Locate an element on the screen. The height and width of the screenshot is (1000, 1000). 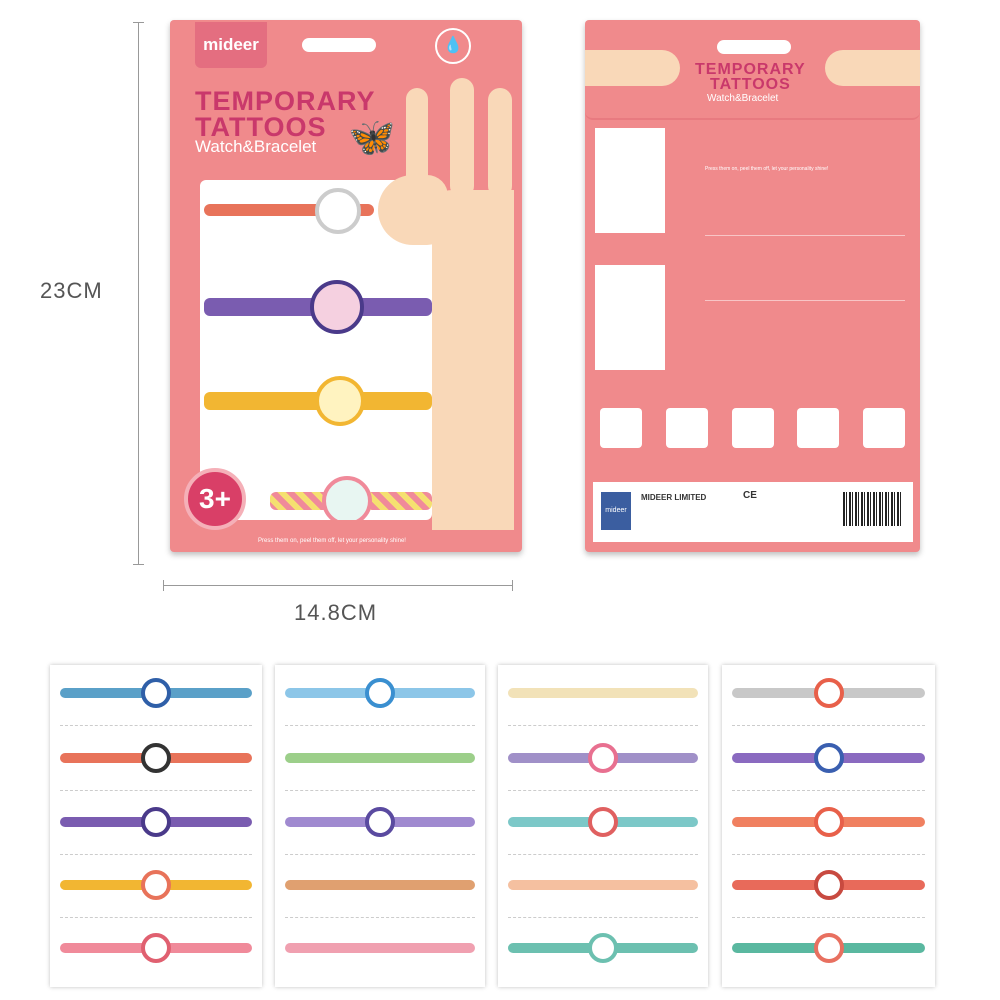
title-line1: TEMPORARY is located at coordinates (285, 101).